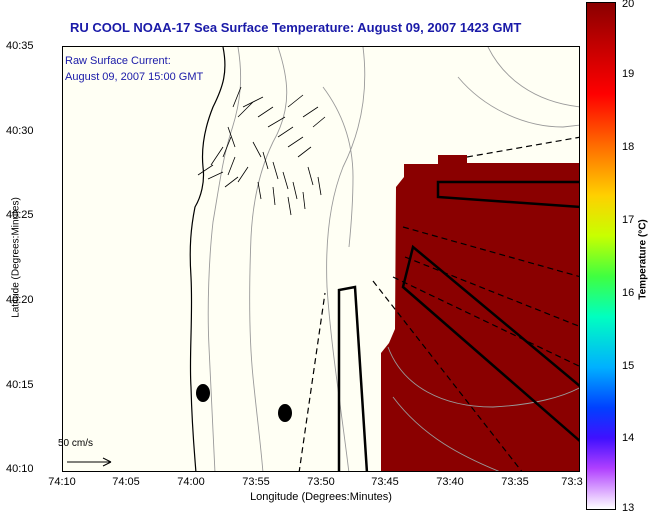  What do you see at coordinates (20, 469) in the screenshot?
I see `y-tick: 40:10` at bounding box center [20, 469].